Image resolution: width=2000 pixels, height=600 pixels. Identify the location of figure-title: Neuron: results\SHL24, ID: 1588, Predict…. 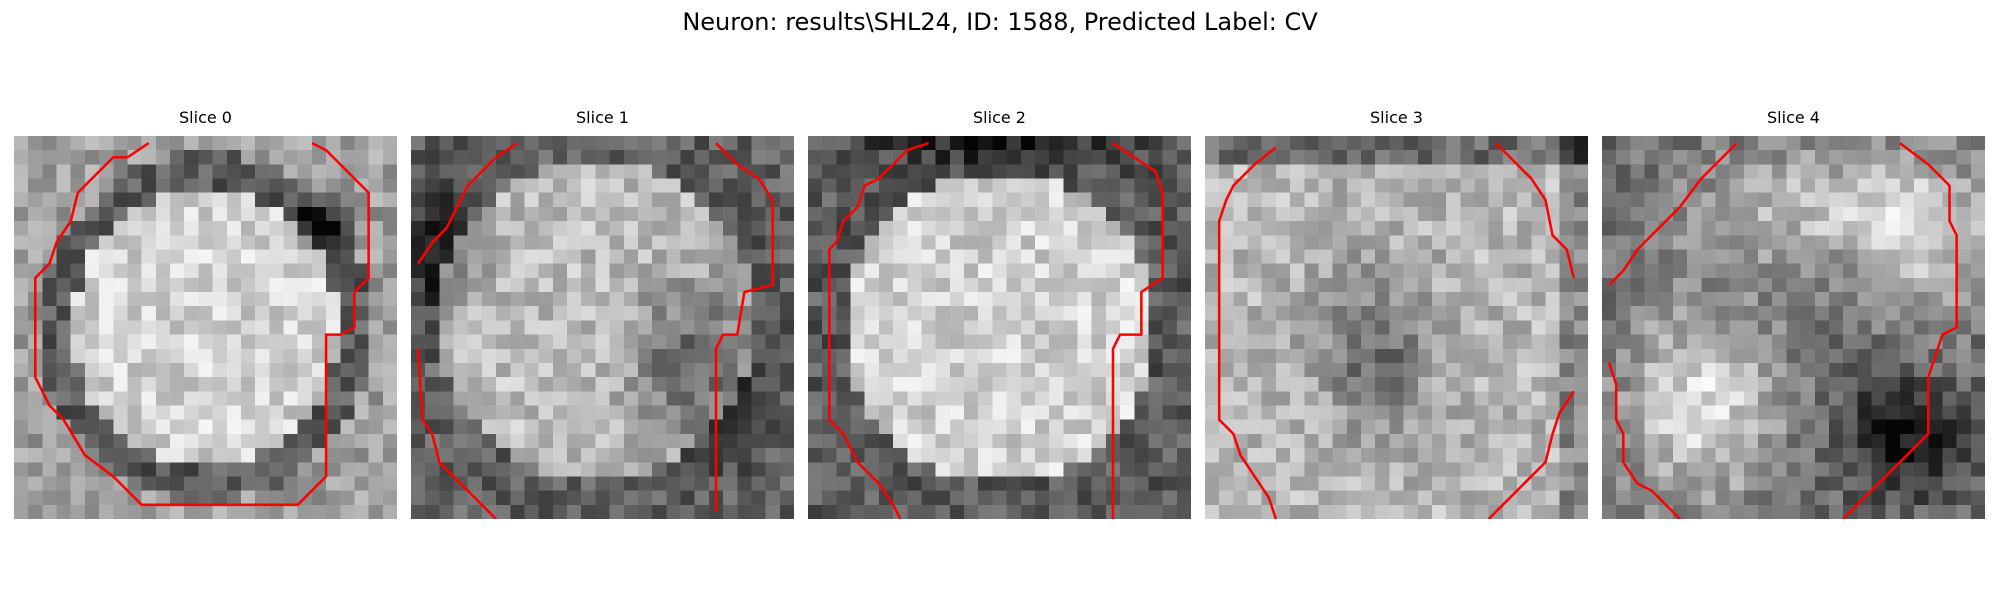
(1000, 22).